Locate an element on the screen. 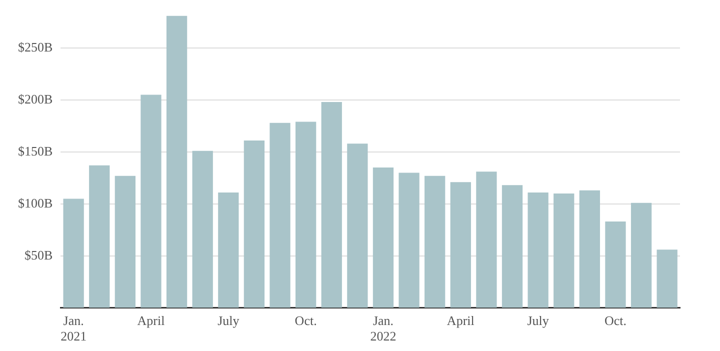  y-tick-label: $250B is located at coordinates (35, 46).